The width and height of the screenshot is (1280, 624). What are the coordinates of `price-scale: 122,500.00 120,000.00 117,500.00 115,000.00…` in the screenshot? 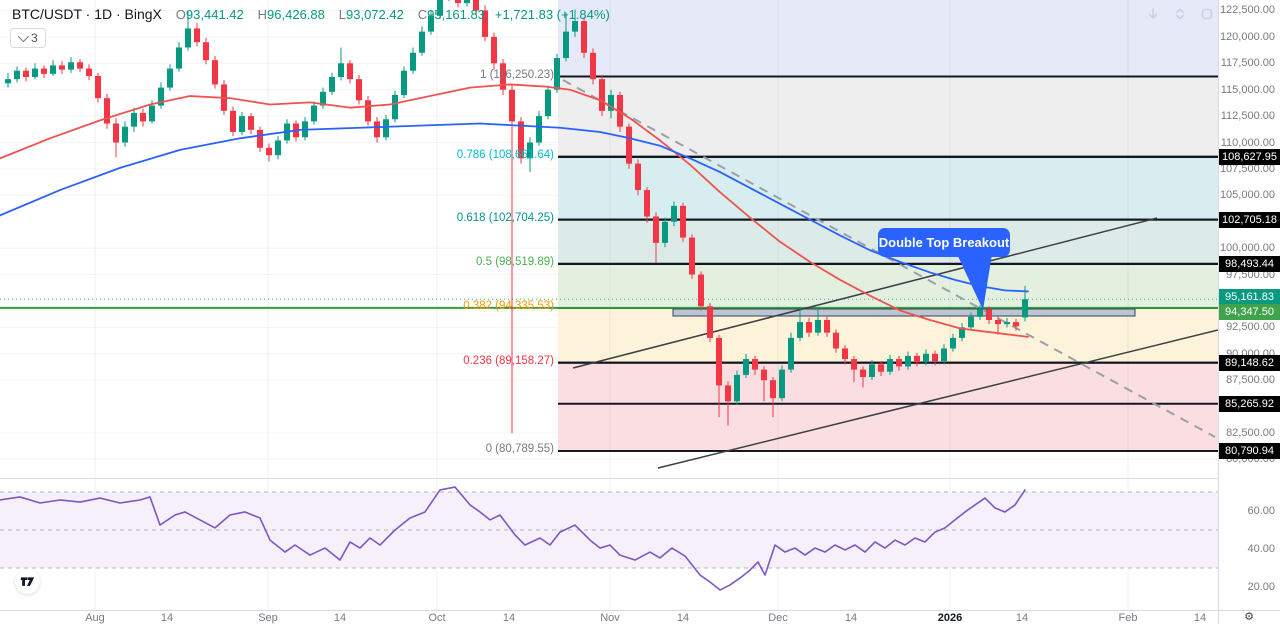 It's located at (1249, 305).